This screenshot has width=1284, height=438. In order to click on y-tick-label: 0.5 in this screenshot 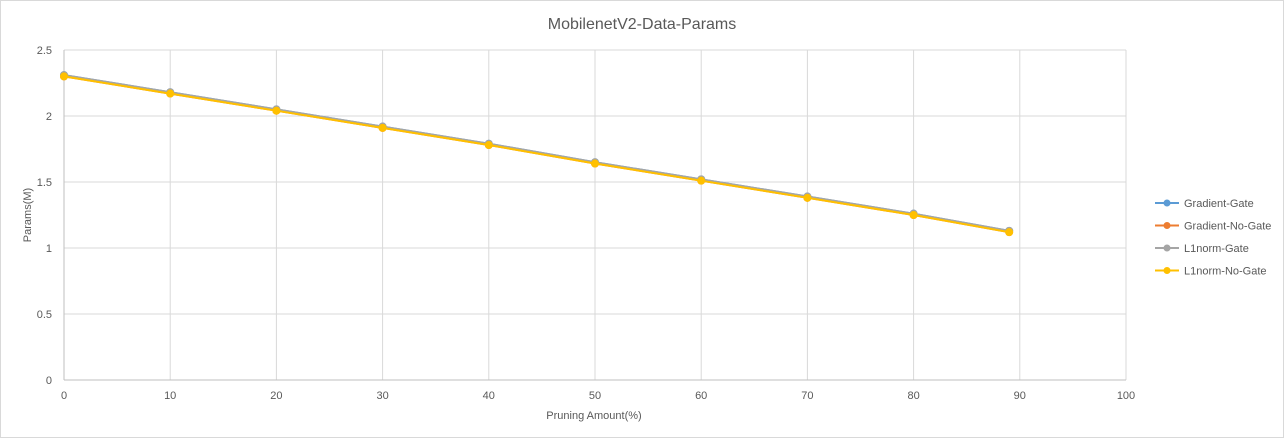, I will do `click(44, 315)`.